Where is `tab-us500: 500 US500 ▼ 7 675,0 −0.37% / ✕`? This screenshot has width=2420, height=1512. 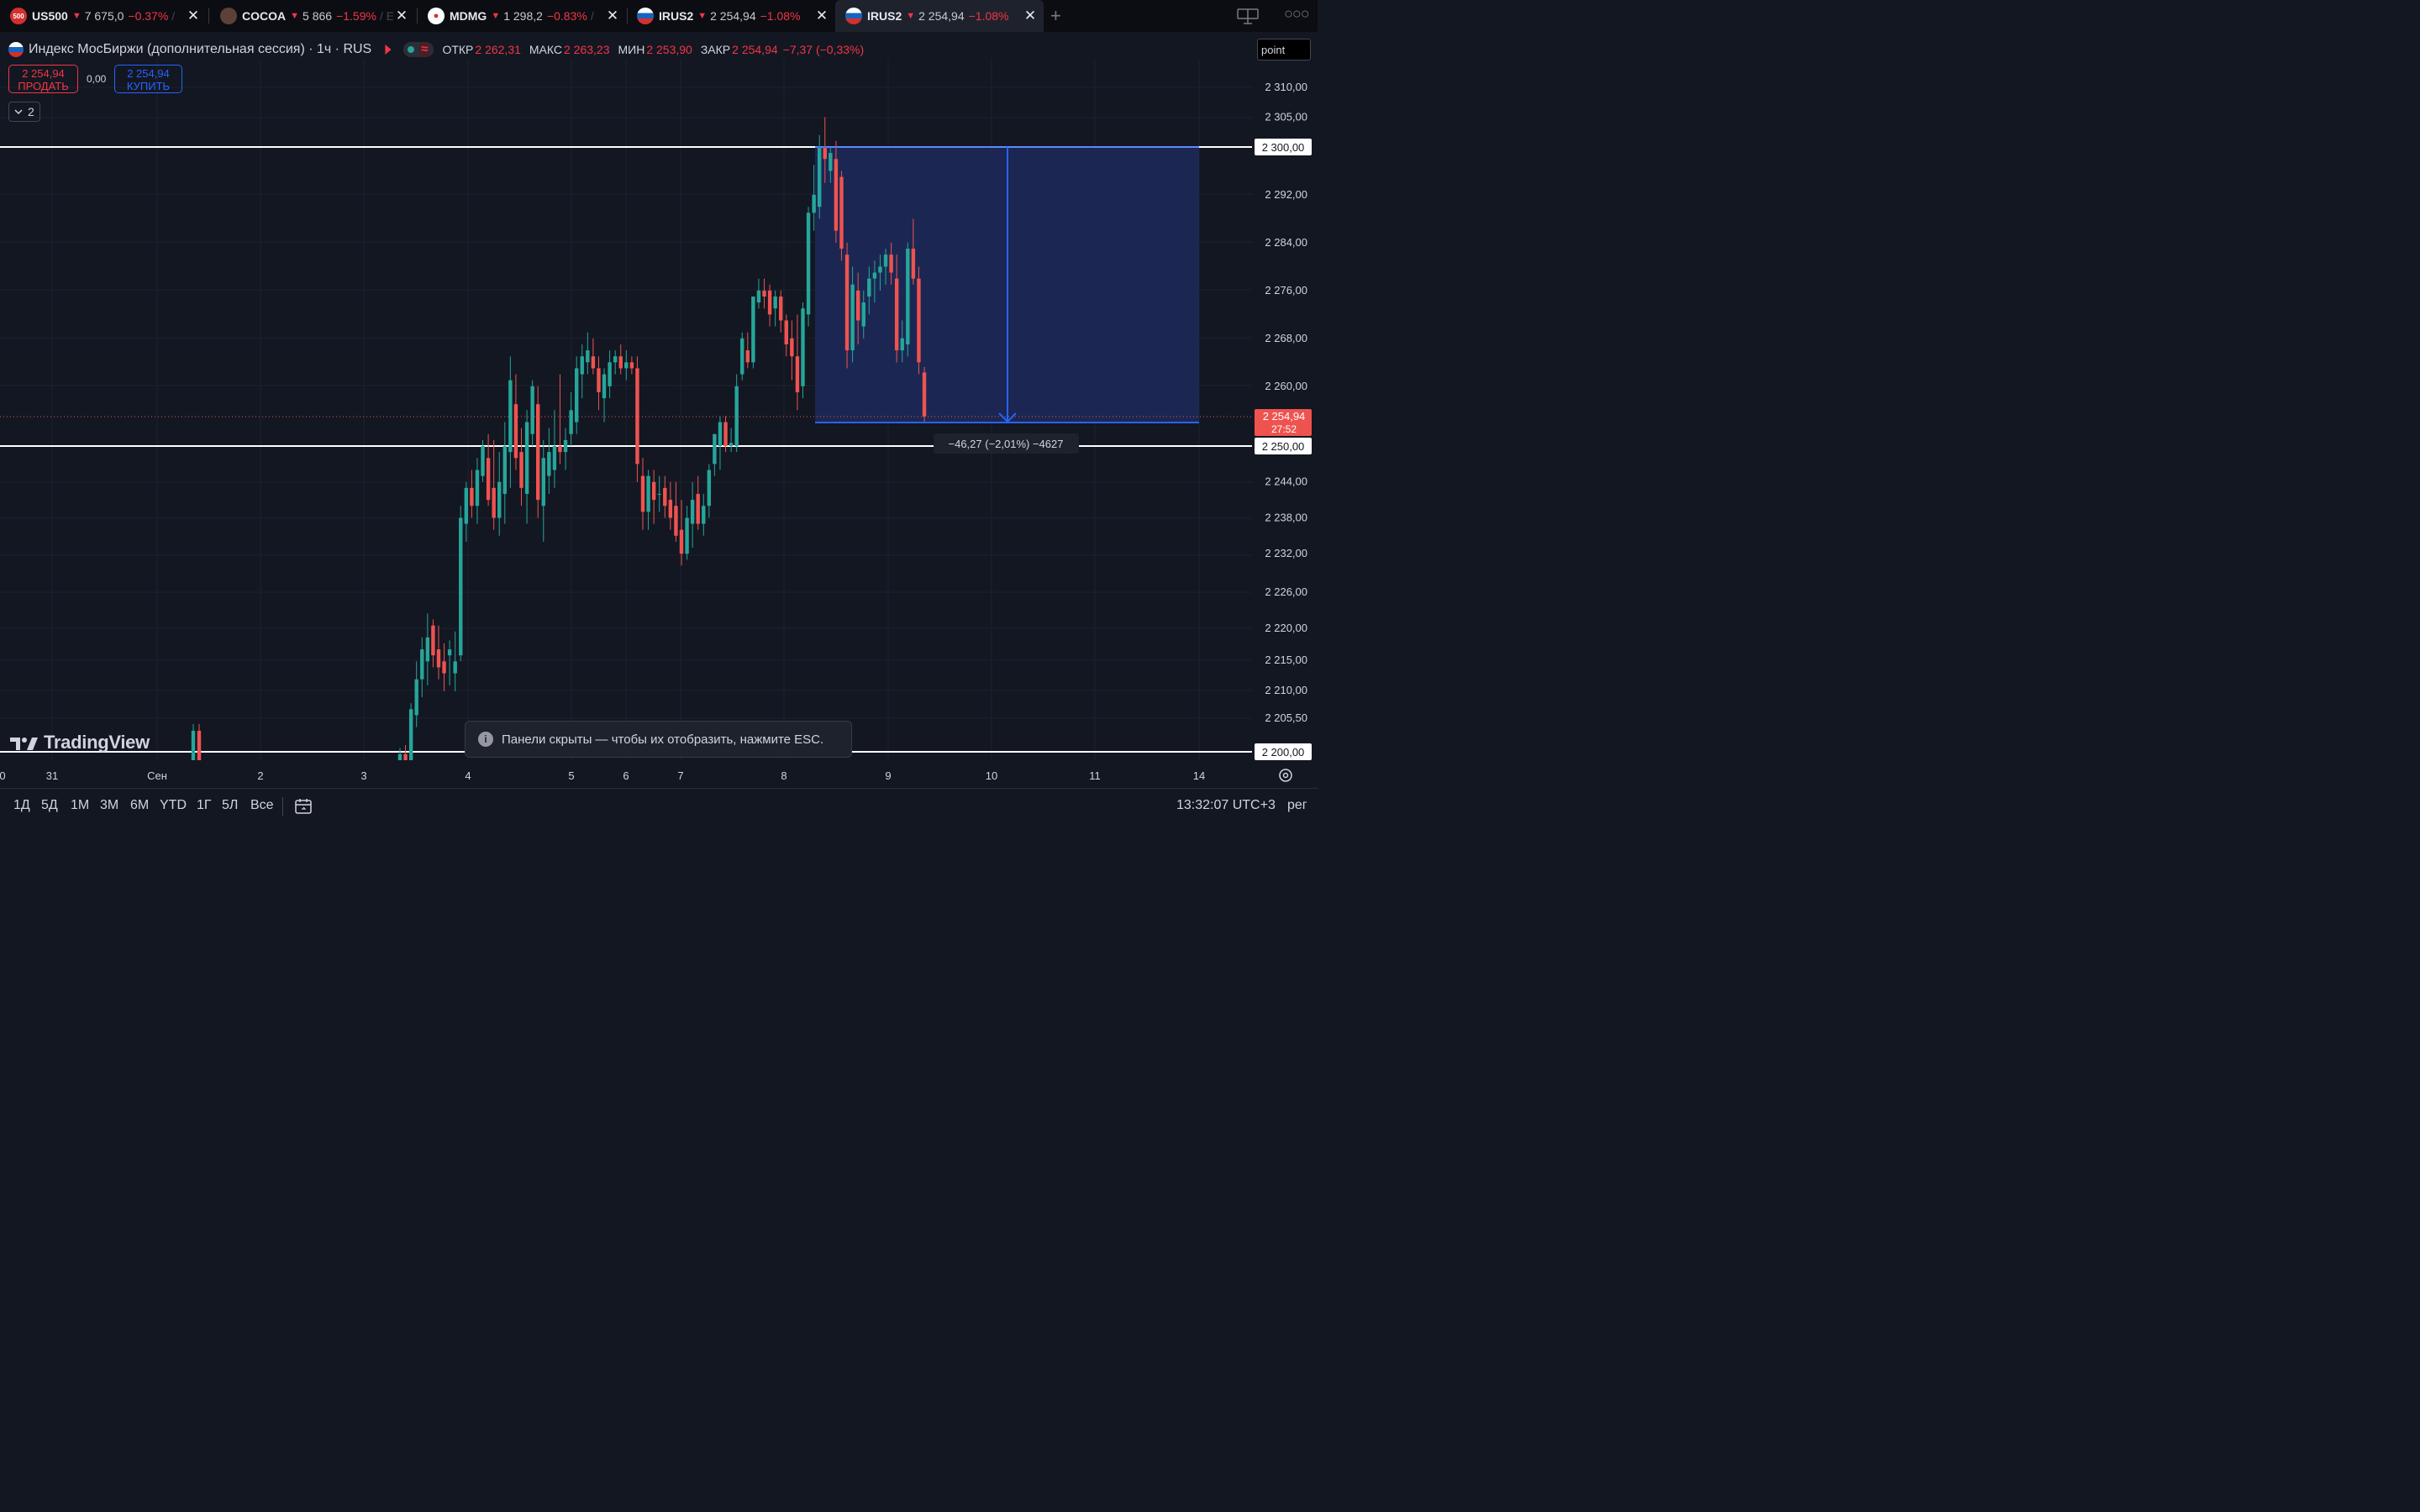 tab-us500: 500 US500 ▼ 7 675,0 −0.37% / ✕ is located at coordinates (103, 16).